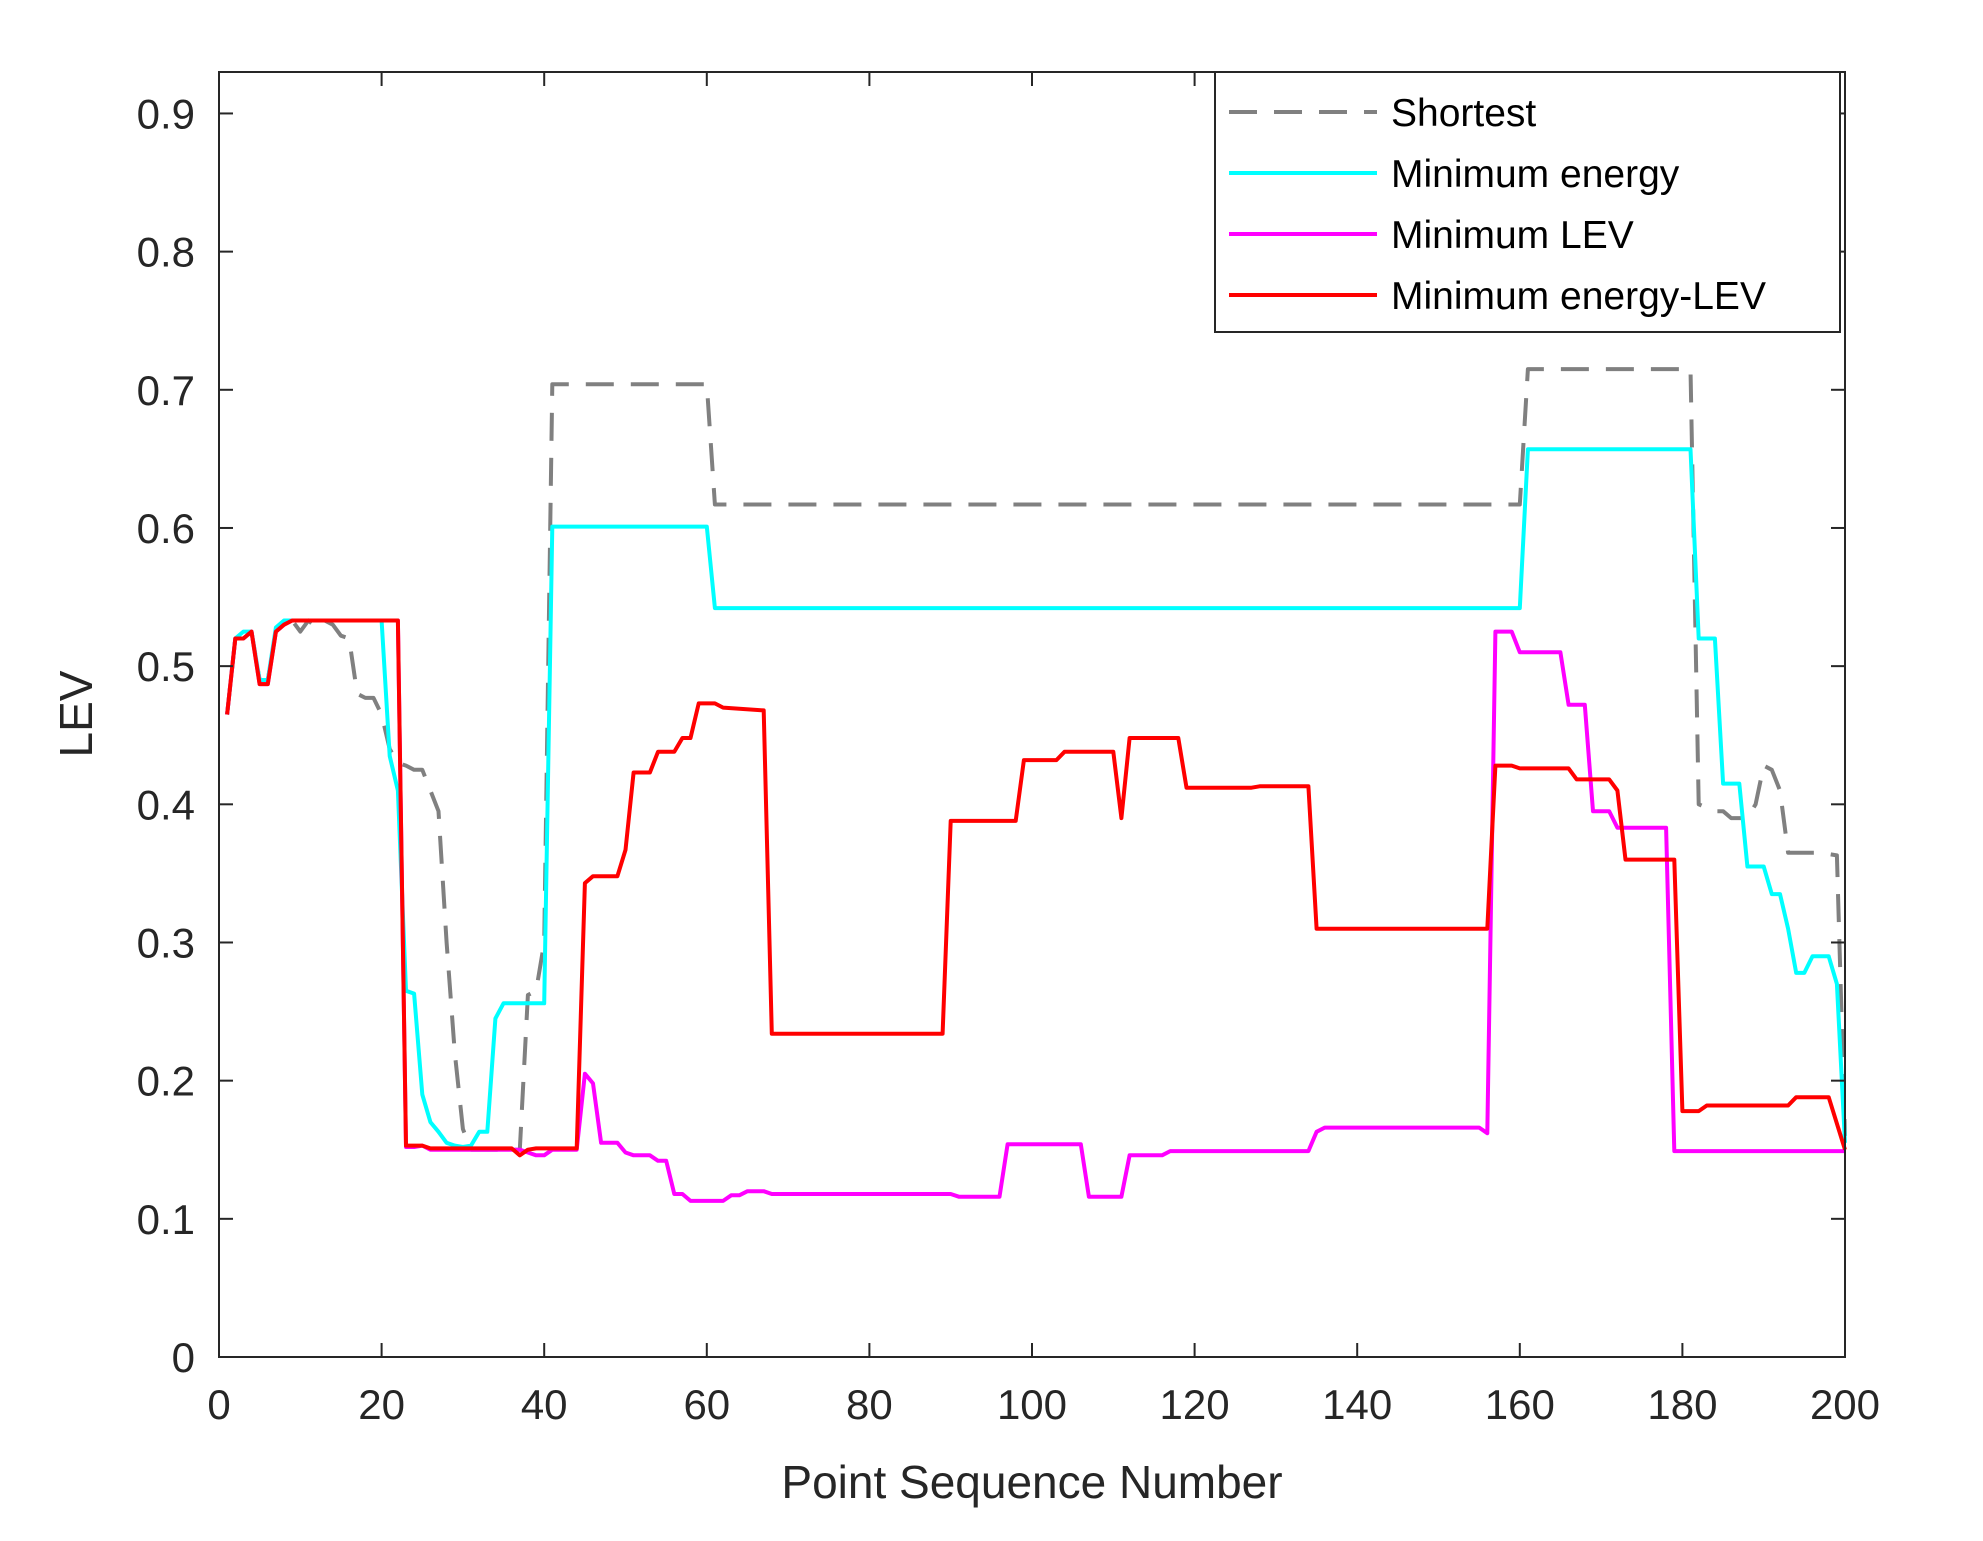 The height and width of the screenshot is (1541, 1983). I want to click on x-axis-title: Point Sequence Number, so click(1031, 1482).